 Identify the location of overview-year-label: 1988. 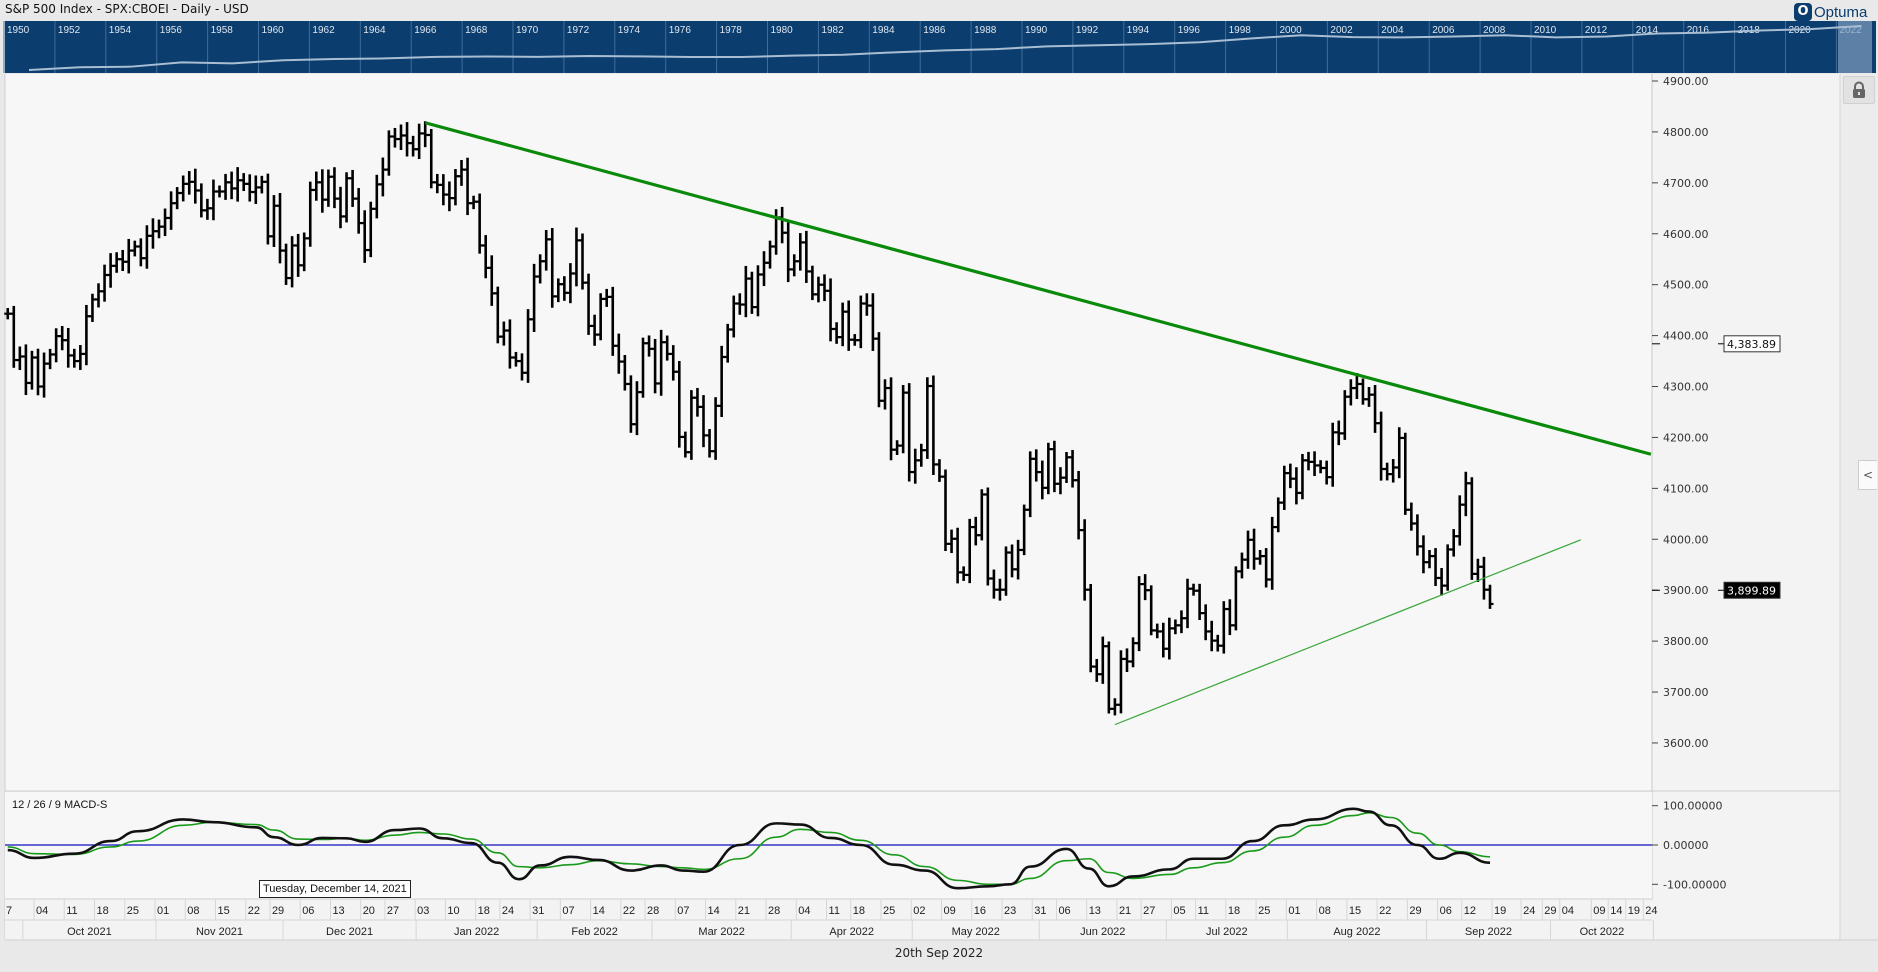
(985, 30).